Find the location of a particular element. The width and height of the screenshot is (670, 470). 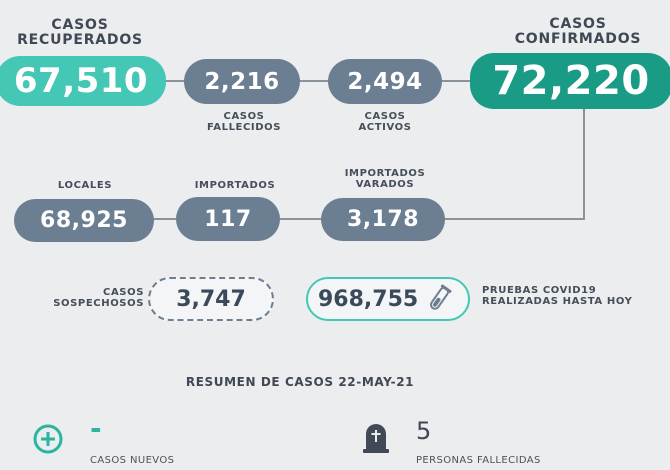

sospechosos-label: CASOS SOSPECHOSOS is located at coordinates (98, 298).